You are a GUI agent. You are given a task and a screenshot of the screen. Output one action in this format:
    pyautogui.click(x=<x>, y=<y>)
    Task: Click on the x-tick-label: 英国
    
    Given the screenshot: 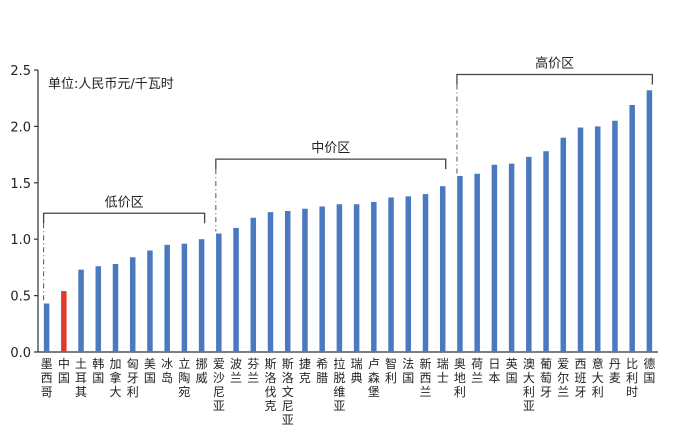 What is the action you would take?
    pyautogui.click(x=512, y=371)
    